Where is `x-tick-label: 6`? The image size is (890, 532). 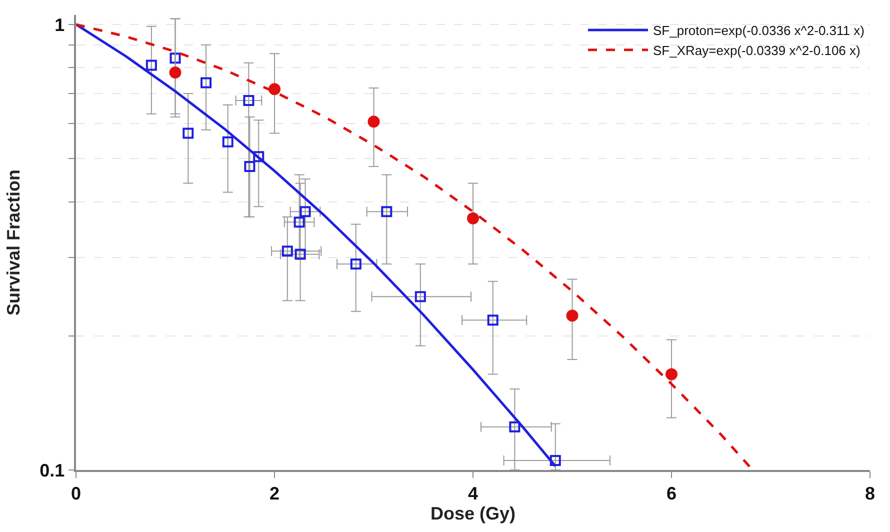 x-tick-label: 6 is located at coordinates (671, 493).